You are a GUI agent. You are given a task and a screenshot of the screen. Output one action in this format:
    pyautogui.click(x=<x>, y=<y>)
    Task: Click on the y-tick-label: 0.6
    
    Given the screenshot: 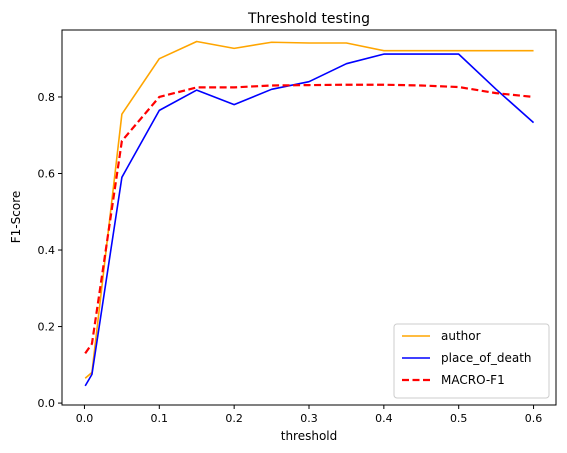 What is the action you would take?
    pyautogui.click(x=47, y=173)
    